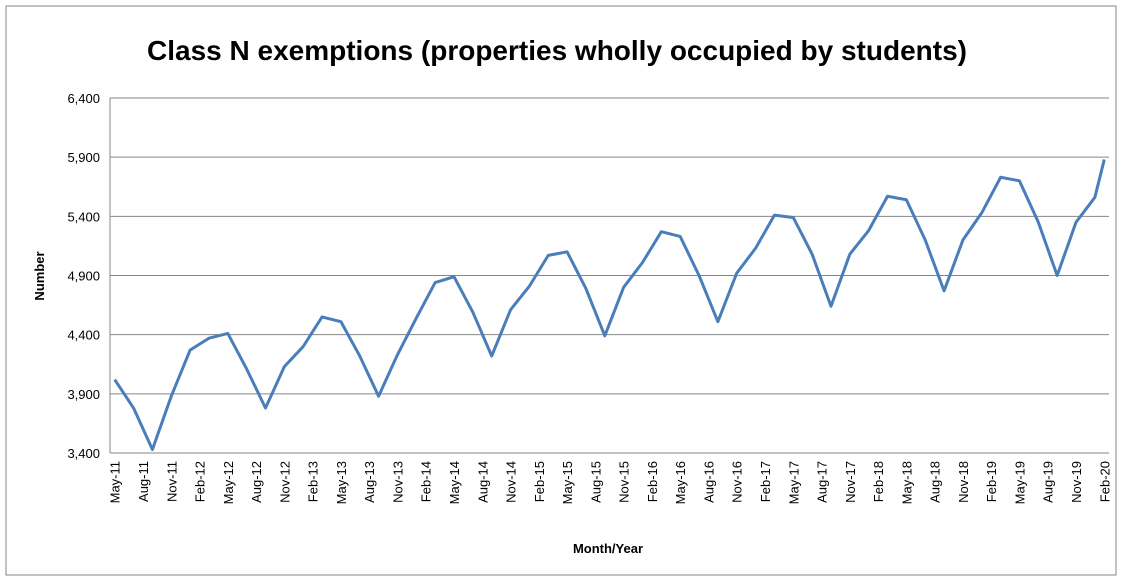 Image resolution: width=1122 pixels, height=586 pixels. Describe the element at coordinates (83, 98) in the screenshot. I see `y-tick-label: 6,400` at that location.